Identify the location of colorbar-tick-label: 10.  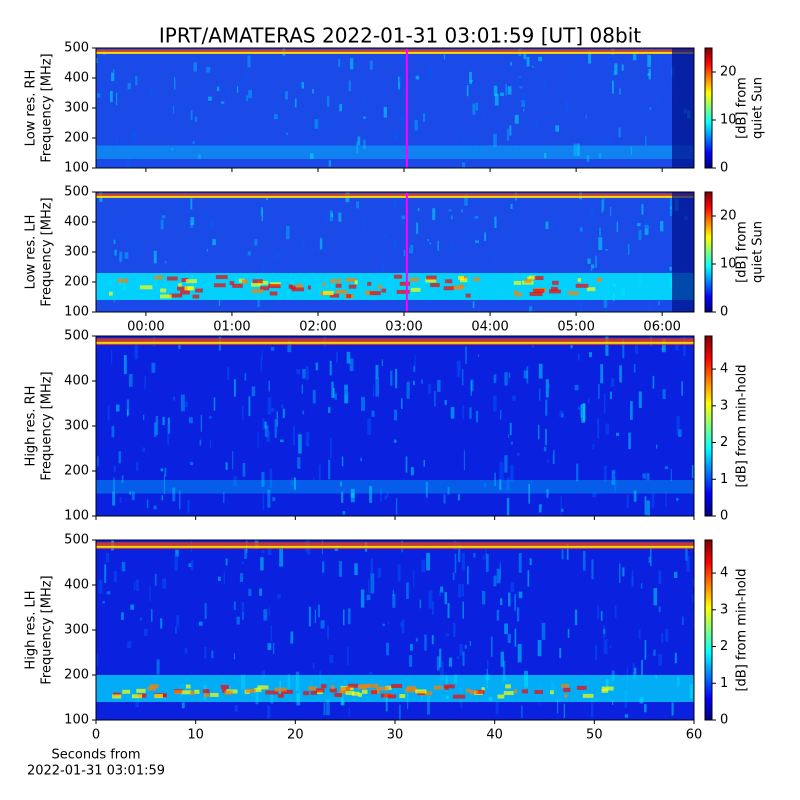
(728, 264).